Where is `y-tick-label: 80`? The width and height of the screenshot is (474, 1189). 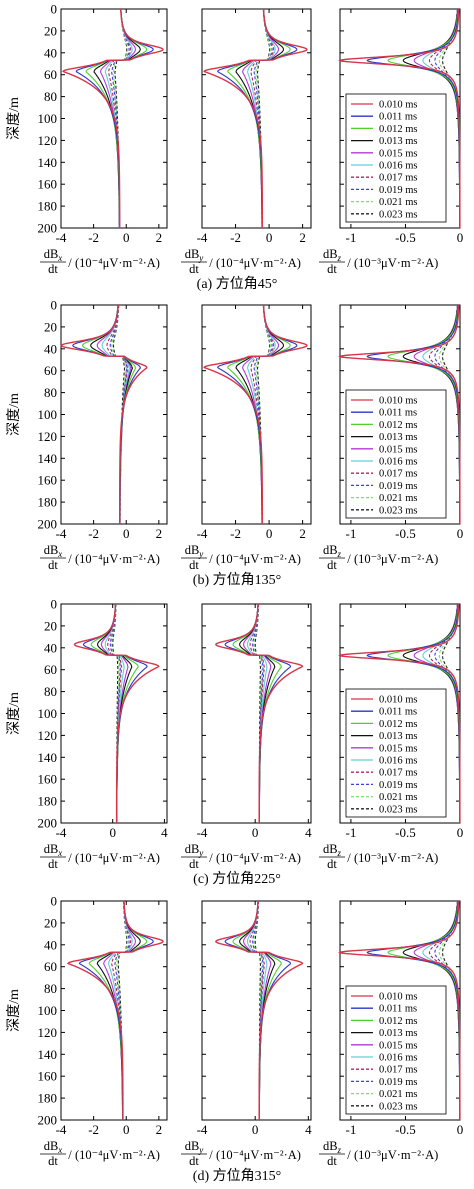
y-tick-label: 80 is located at coordinates (50, 392).